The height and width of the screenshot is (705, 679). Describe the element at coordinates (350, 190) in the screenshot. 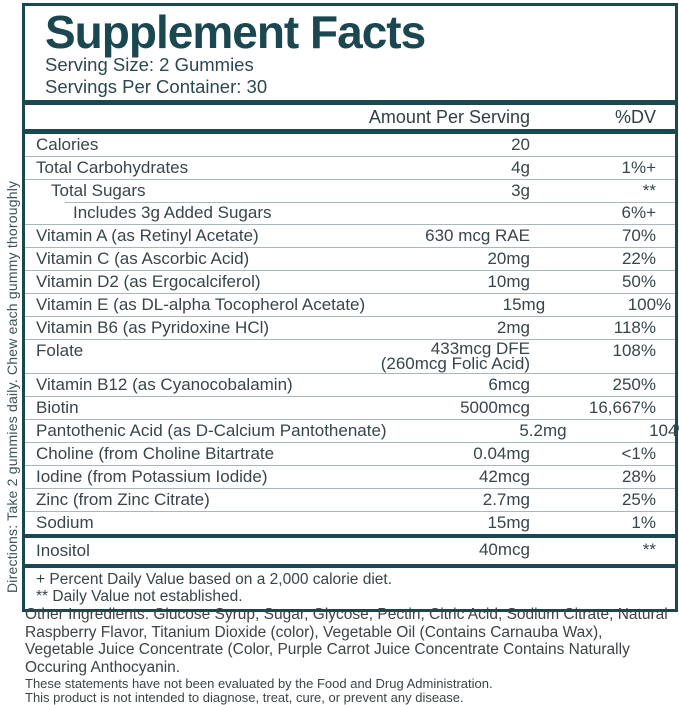

I see `nutrient-row: Total Sugars 3g **` at that location.